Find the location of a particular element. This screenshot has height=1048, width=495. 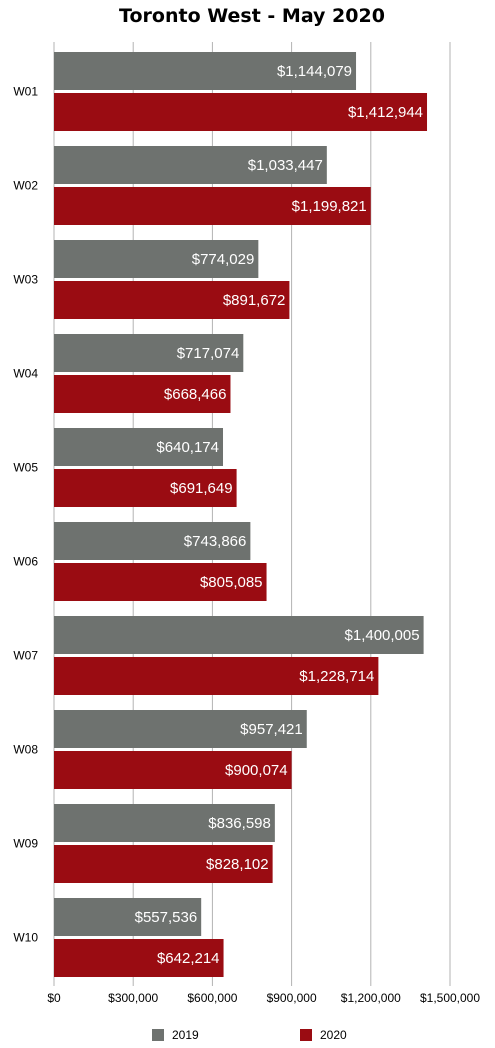

x-tick-label: $1,200,000 is located at coordinates (371, 998).